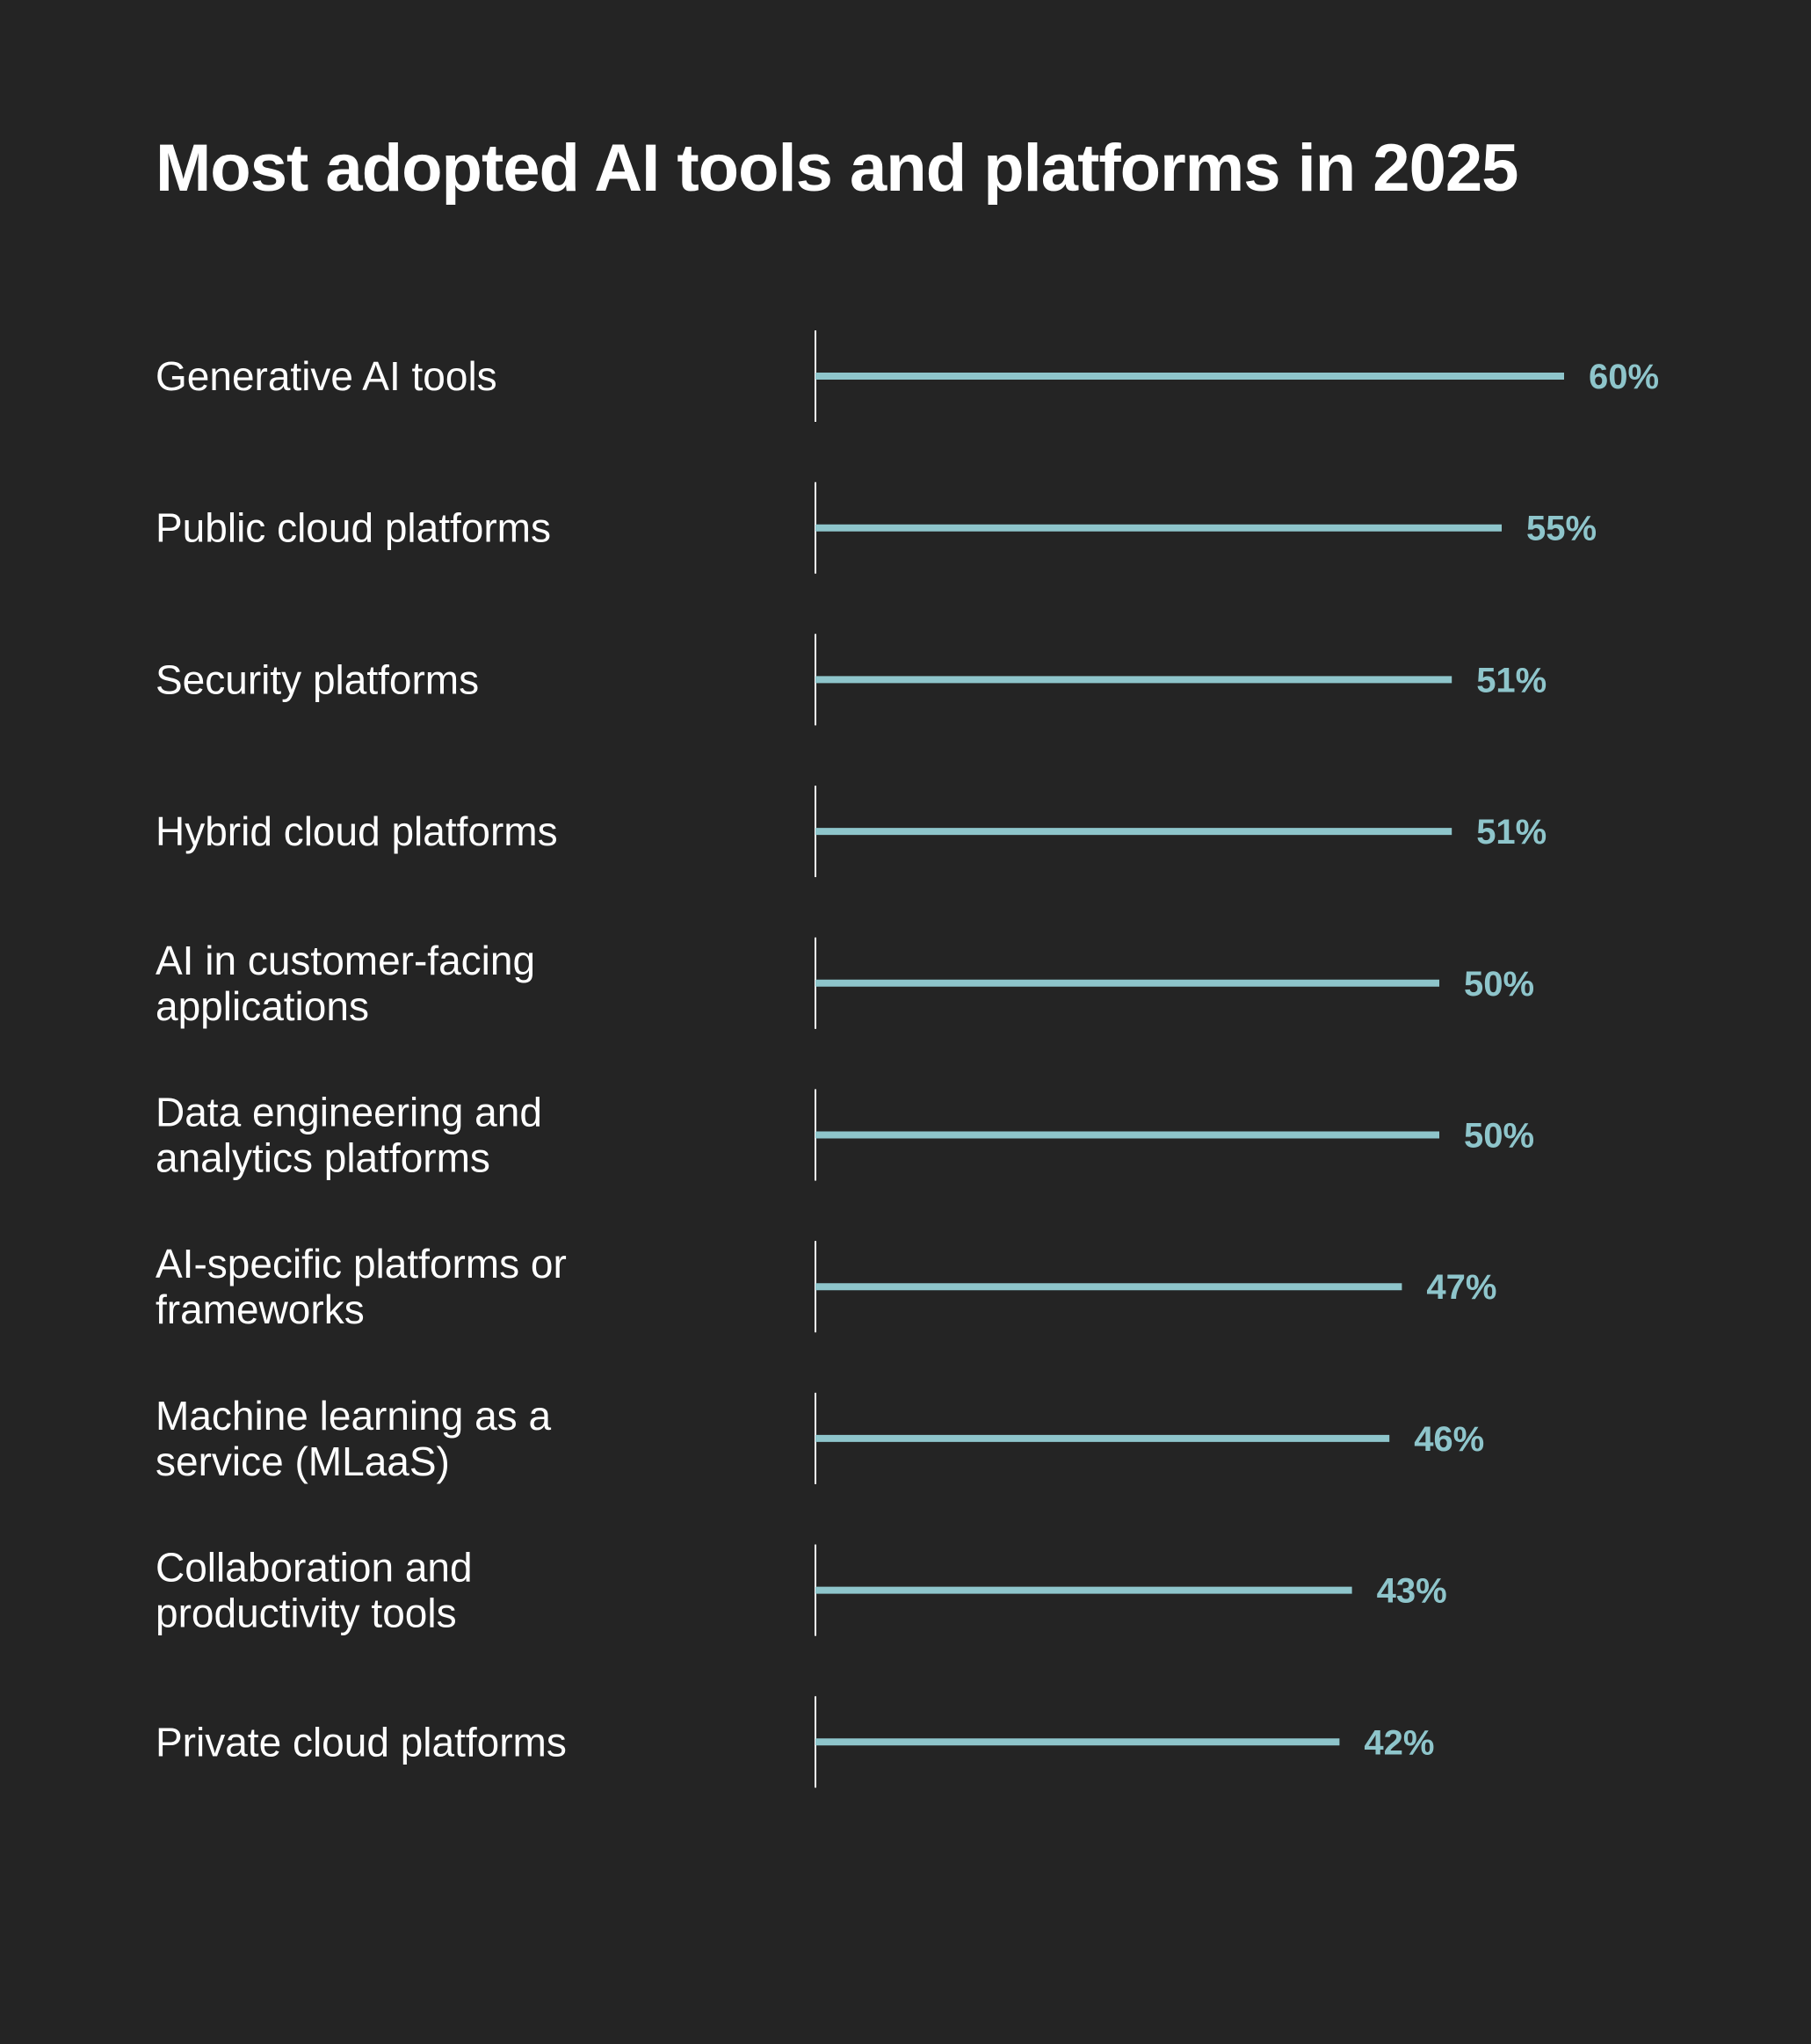 Image resolution: width=1811 pixels, height=2044 pixels. I want to click on bar-row: AI-specific platforms or frameworks 47%, so click(826, 1287).